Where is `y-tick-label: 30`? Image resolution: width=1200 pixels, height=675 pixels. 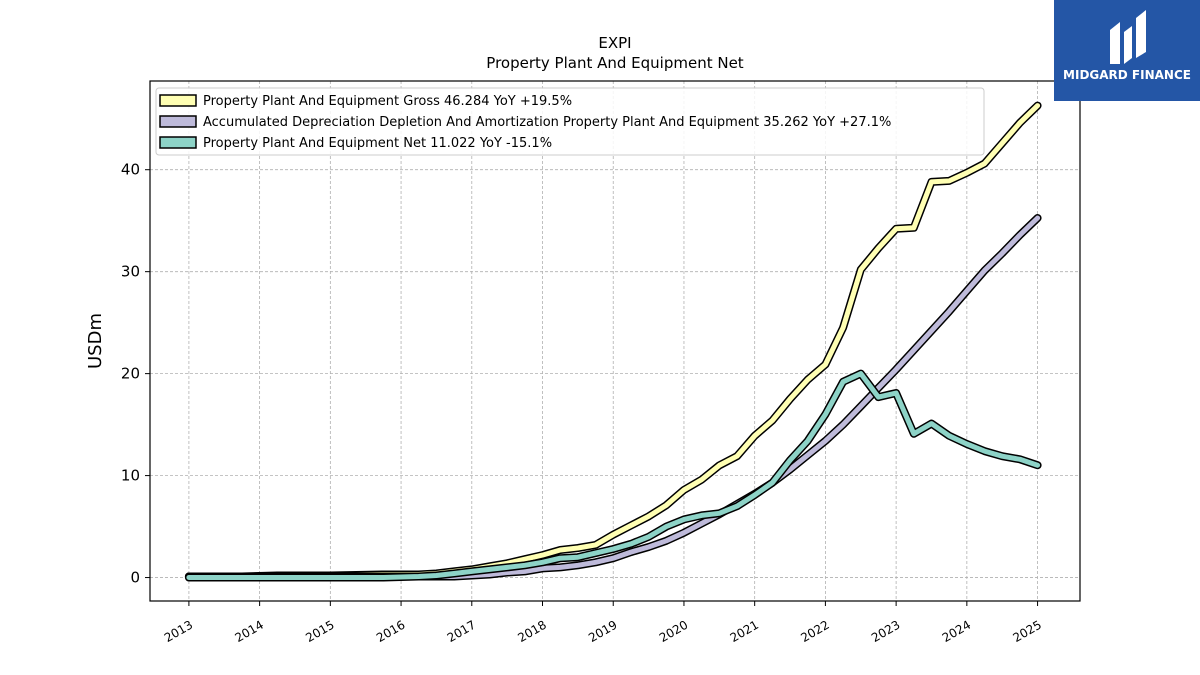
y-tick-label: 30 is located at coordinates (130, 272).